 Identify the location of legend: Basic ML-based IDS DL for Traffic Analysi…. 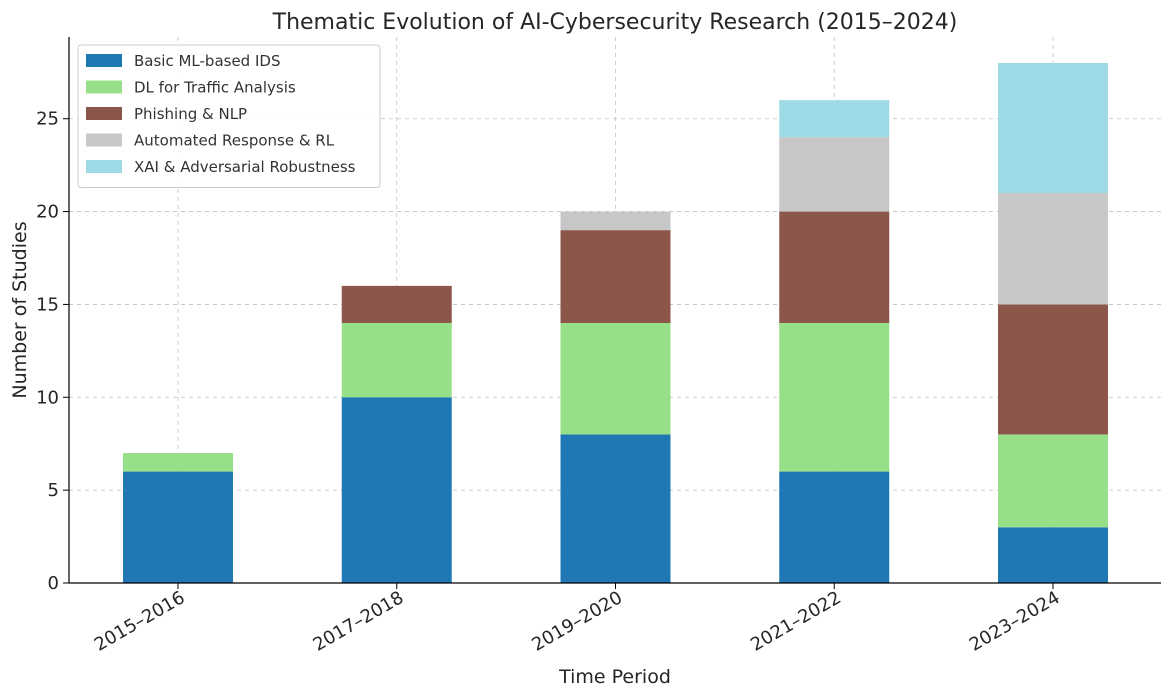
(229, 116).